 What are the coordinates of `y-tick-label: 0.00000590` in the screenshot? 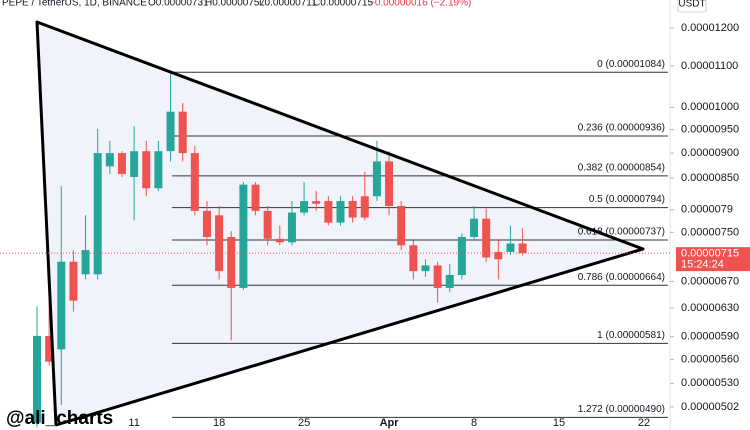 It's located at (710, 337).